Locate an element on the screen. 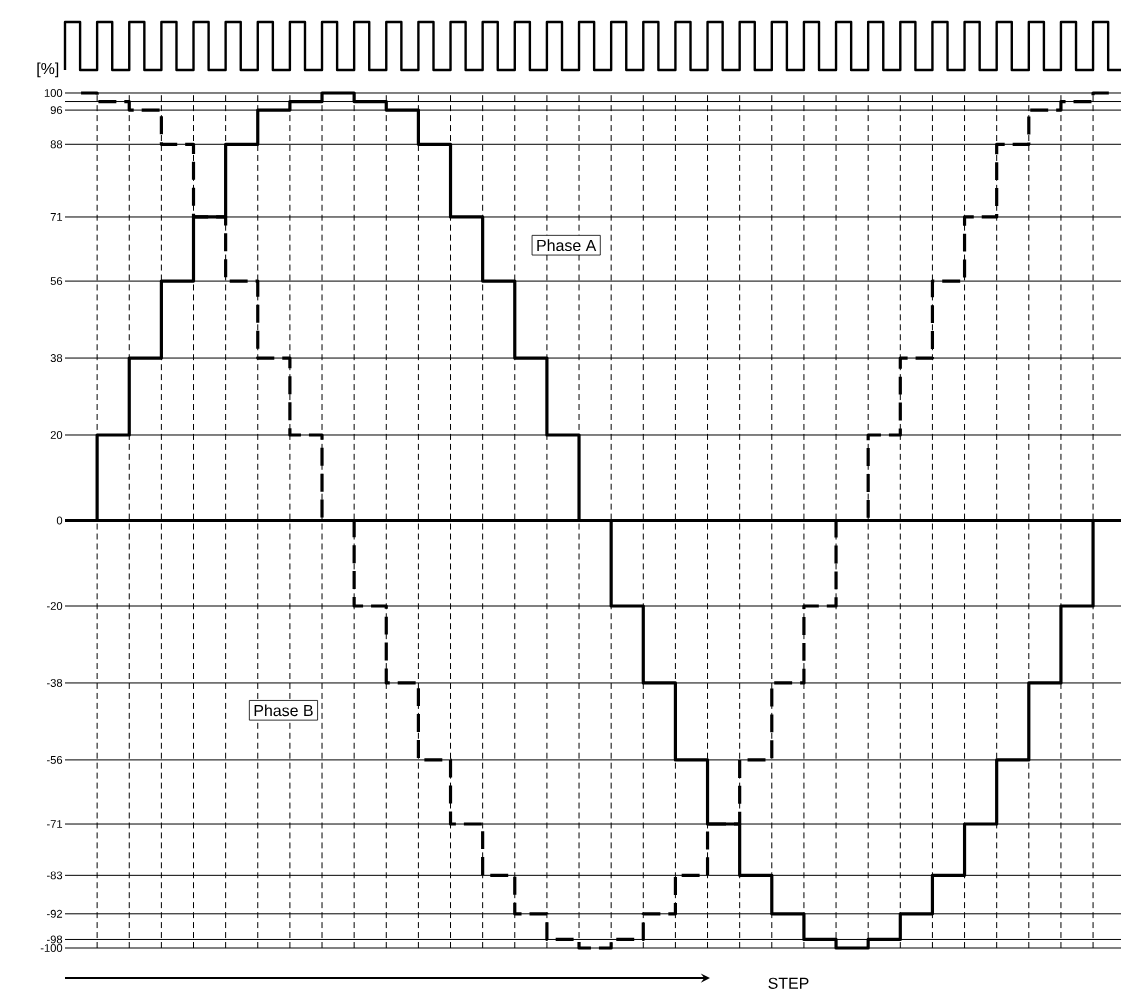  y-tick-label: -98 is located at coordinates (54, 939).